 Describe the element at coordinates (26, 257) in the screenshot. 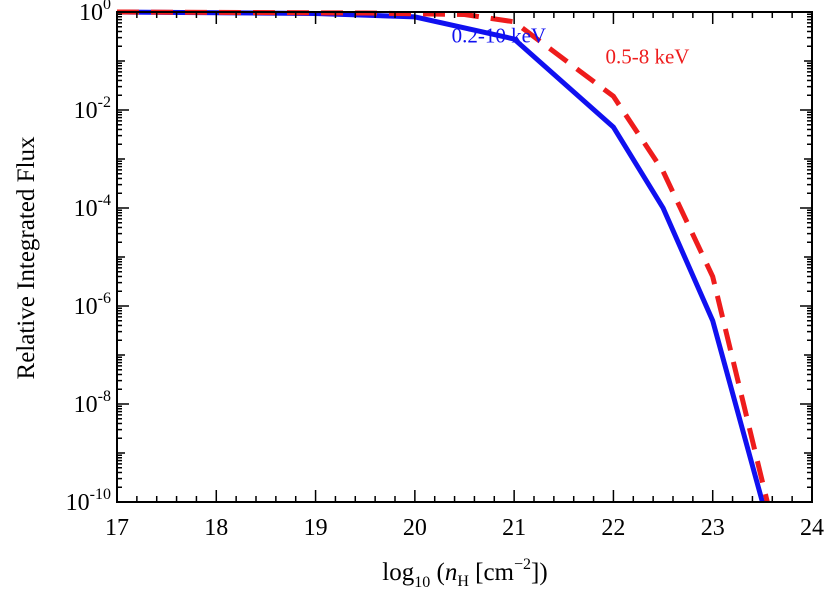

I see `y-axis-label: Relative Integrated Flux` at that location.